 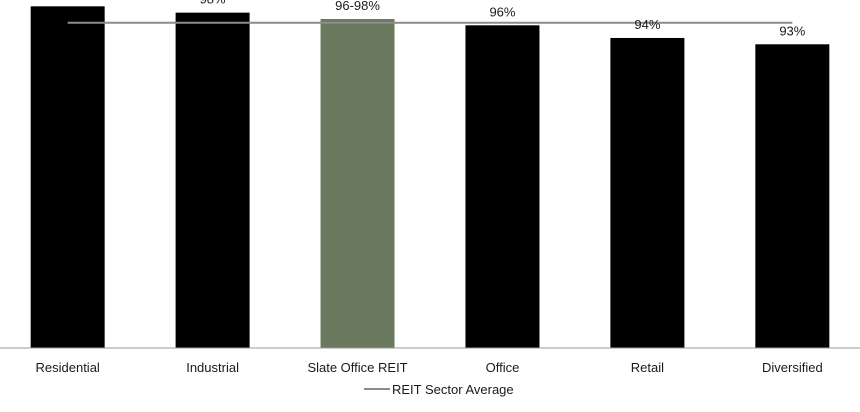 What do you see at coordinates (212, 367) in the screenshot?
I see `category-label: Industrial` at bounding box center [212, 367].